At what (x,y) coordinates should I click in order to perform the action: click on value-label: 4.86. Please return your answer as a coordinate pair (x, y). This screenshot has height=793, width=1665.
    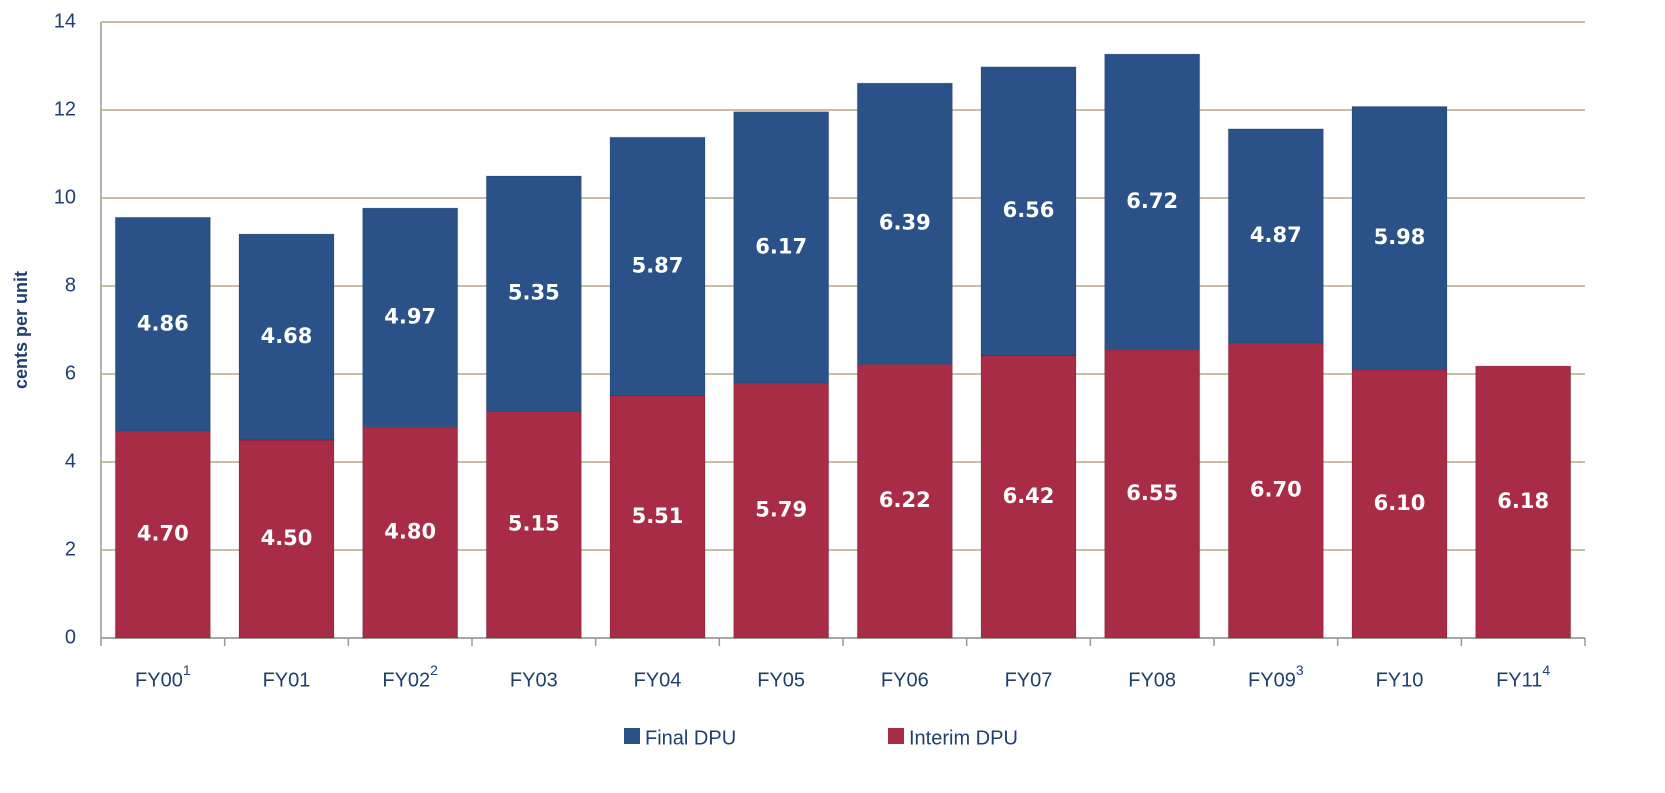
    Looking at the image, I should click on (163, 323).